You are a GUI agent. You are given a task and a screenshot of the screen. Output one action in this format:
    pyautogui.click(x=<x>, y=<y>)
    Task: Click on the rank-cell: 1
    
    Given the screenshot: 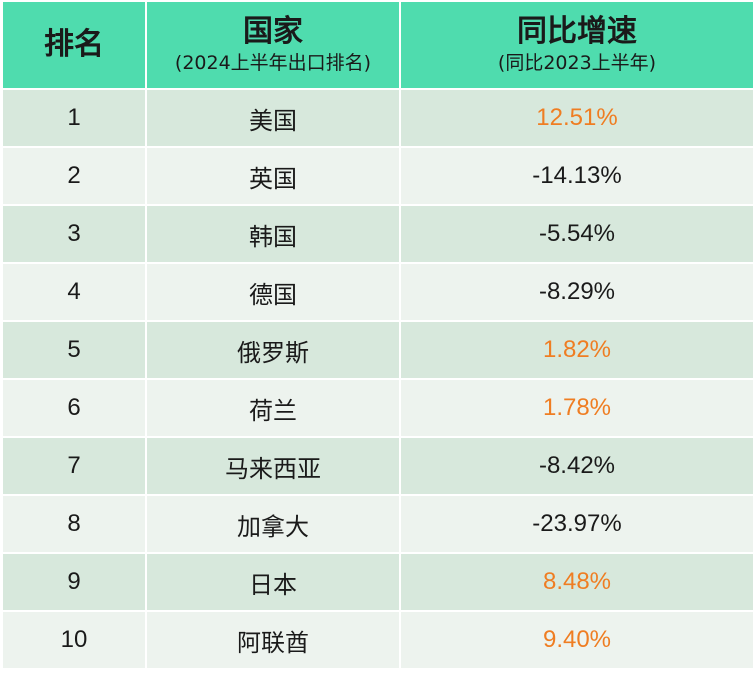 What is the action you would take?
    pyautogui.click(x=74, y=118)
    